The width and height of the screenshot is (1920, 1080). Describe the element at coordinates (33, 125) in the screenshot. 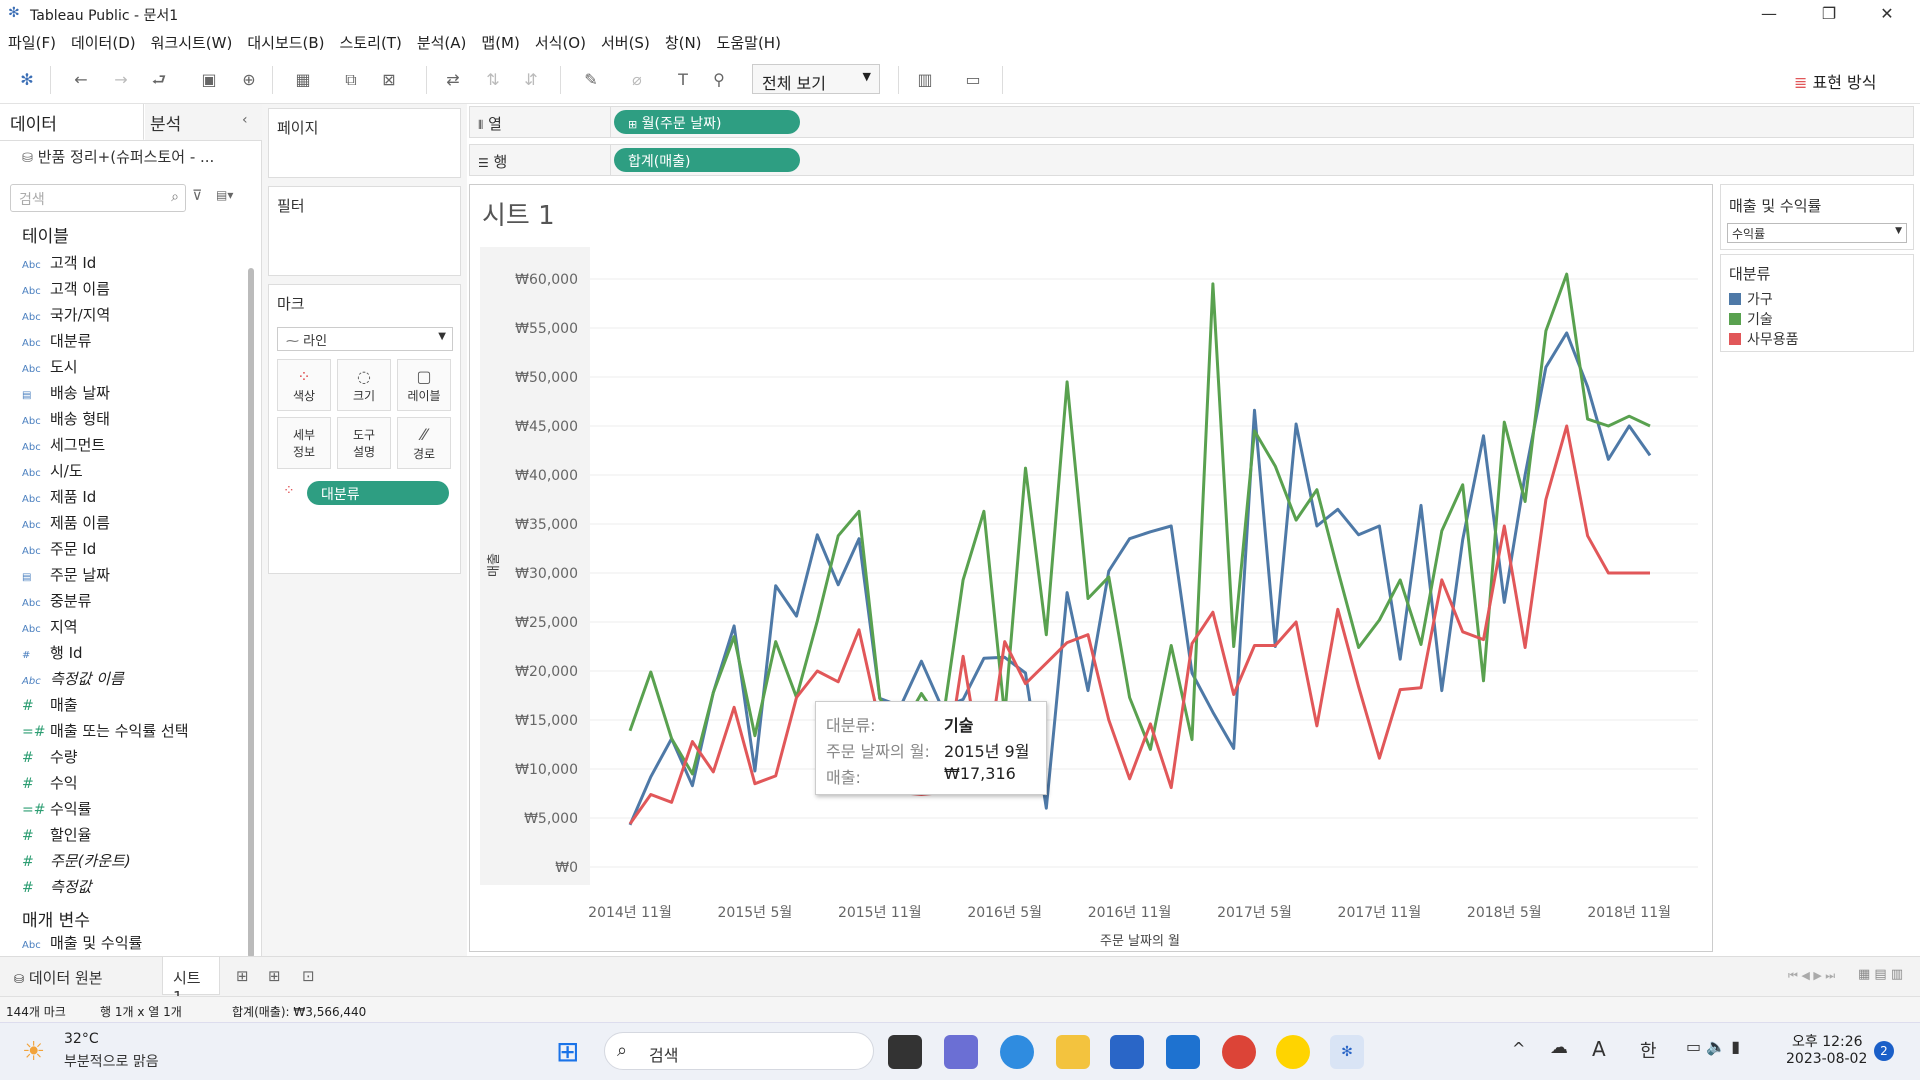

I see `tab-data: 데이터` at that location.